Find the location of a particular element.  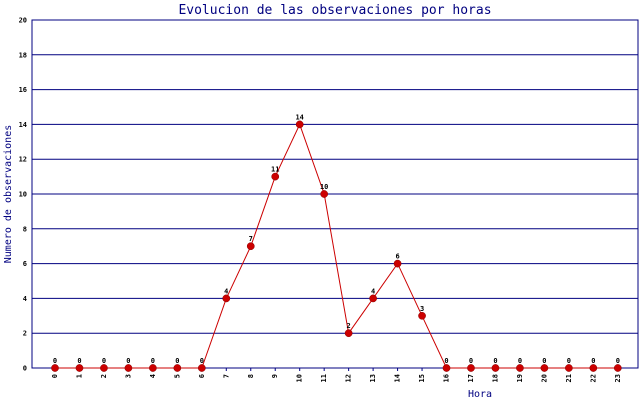

x-tick-label: 18 is located at coordinates (495, 378).